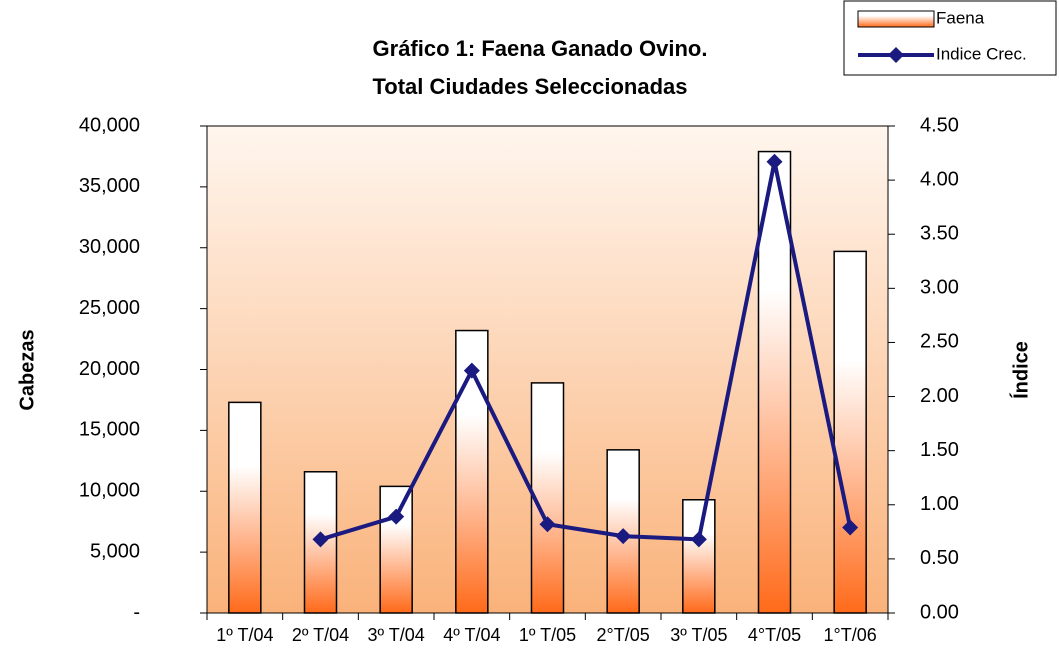 This screenshot has width=1059, height=653. Describe the element at coordinates (136, 612) in the screenshot. I see `y-tick-label: -` at that location.